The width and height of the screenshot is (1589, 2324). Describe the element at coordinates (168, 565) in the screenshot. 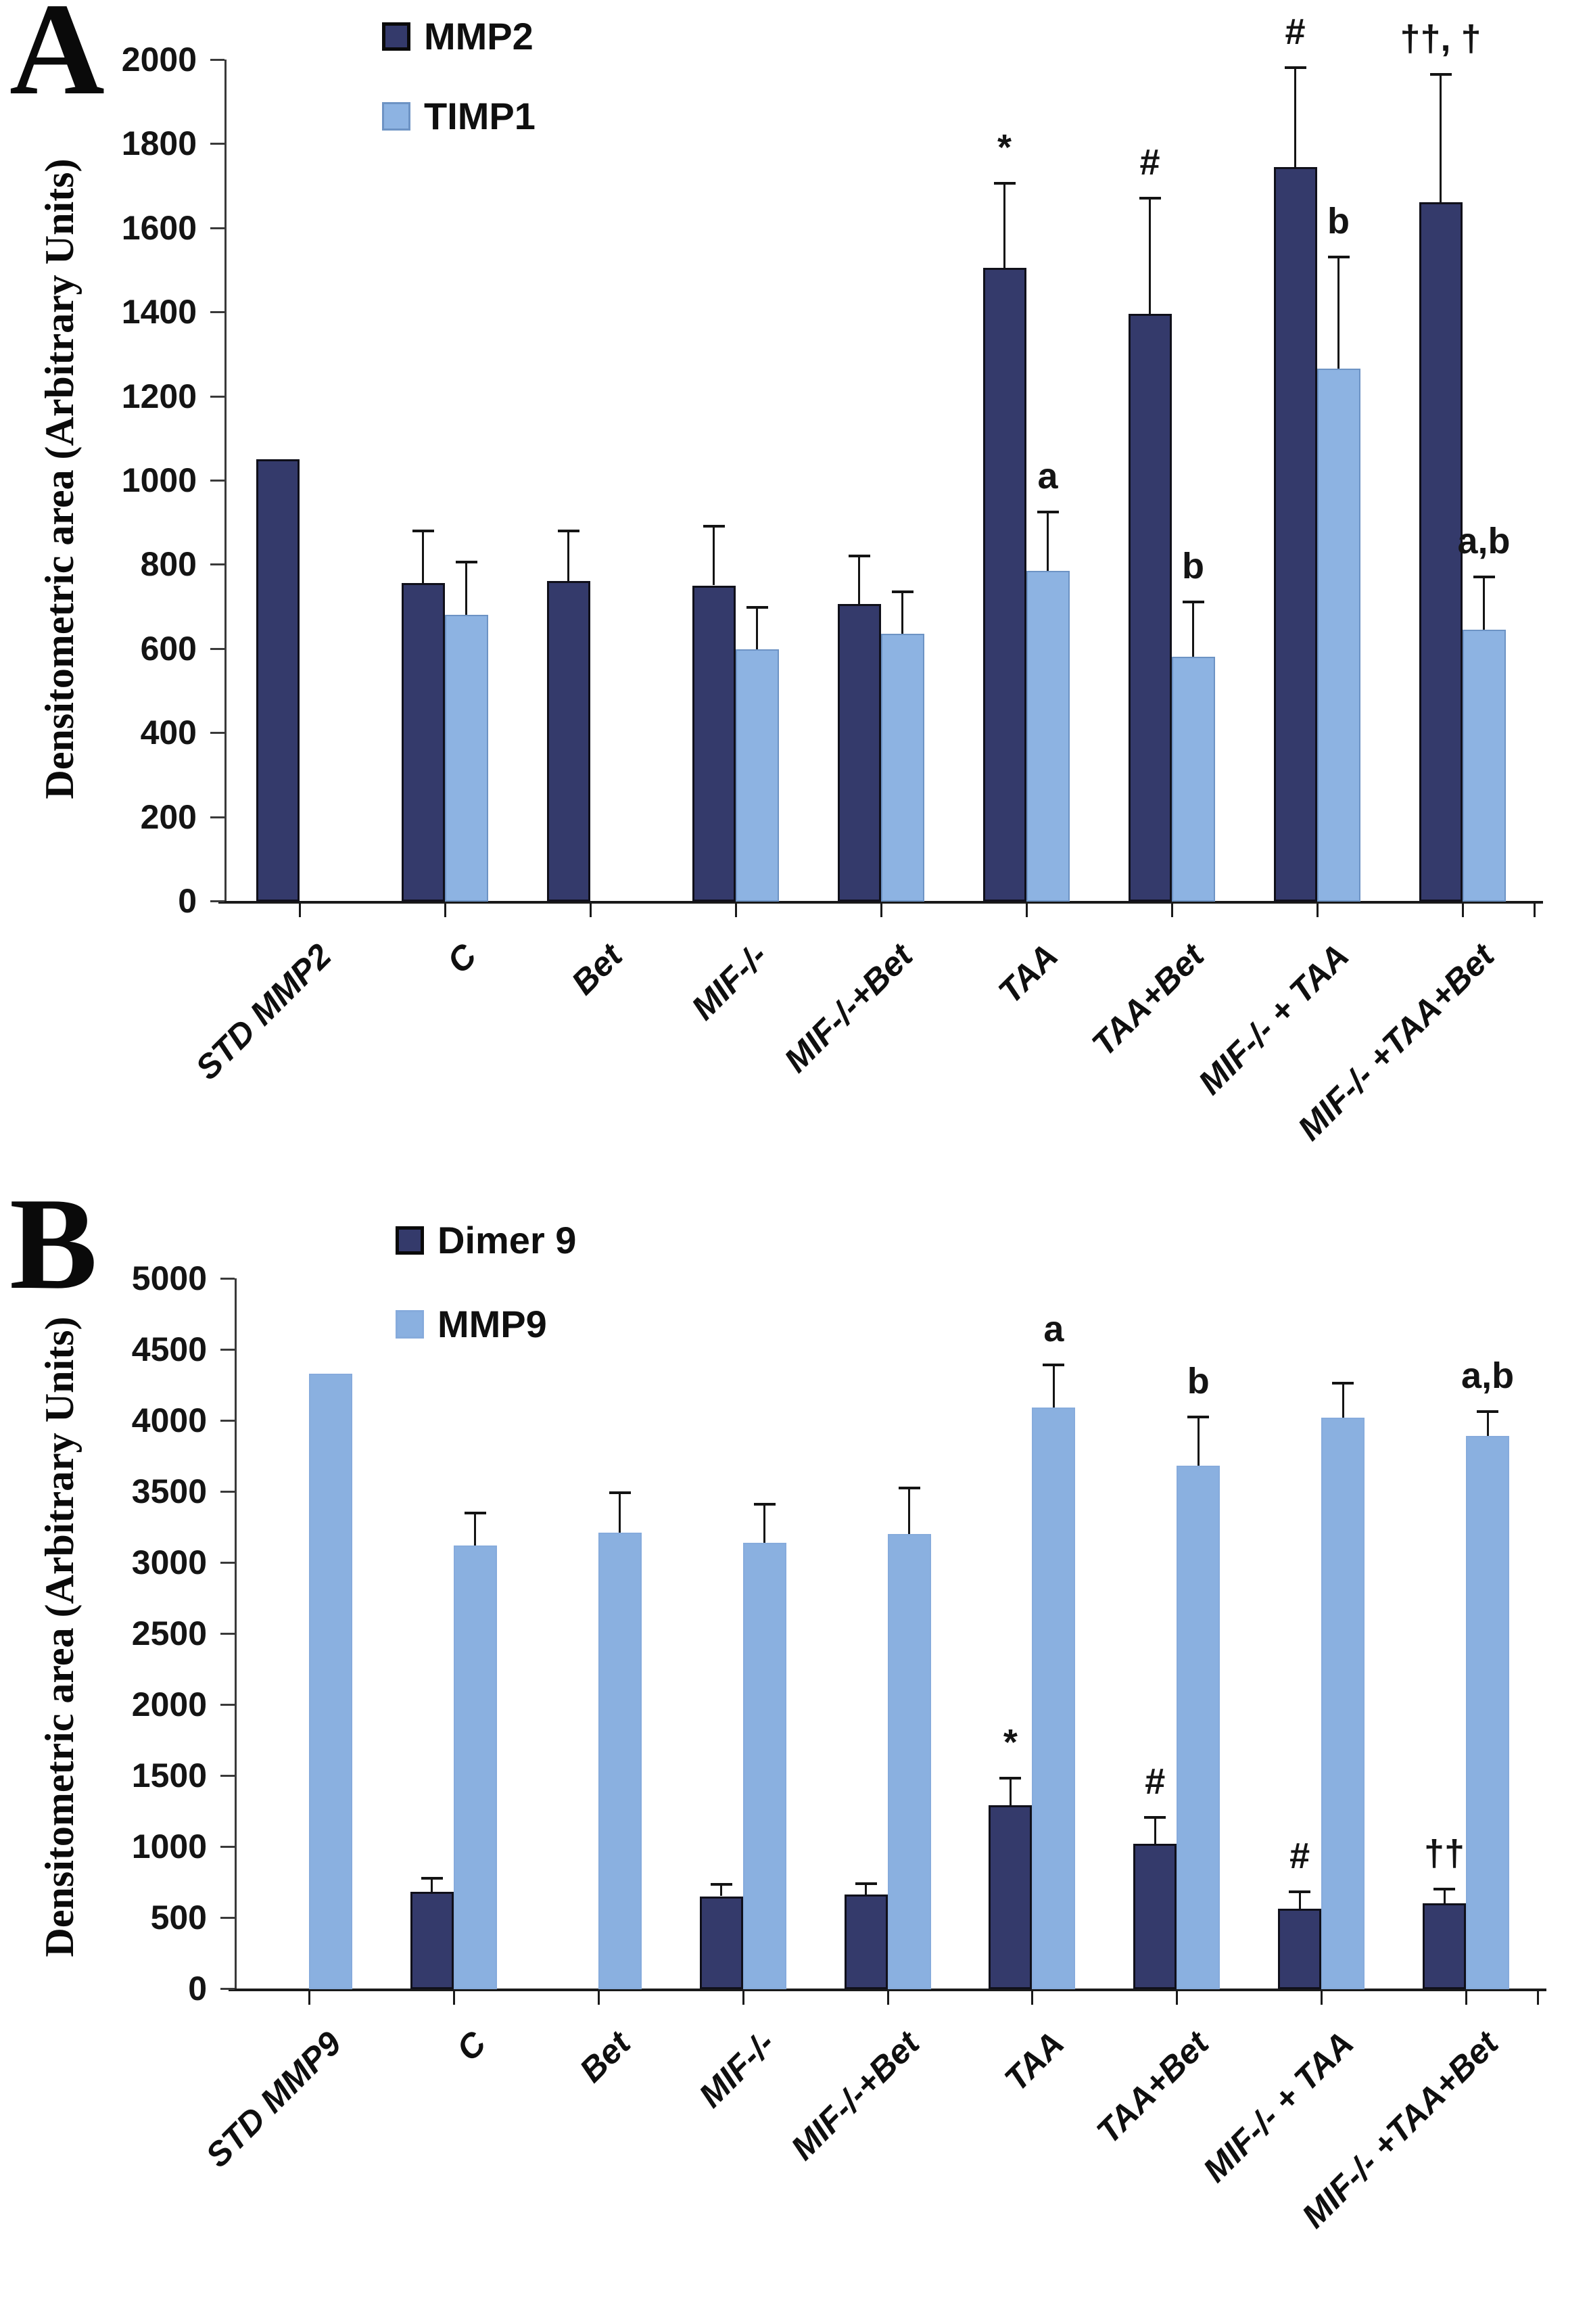

I see `y-tick-label: 800` at that location.